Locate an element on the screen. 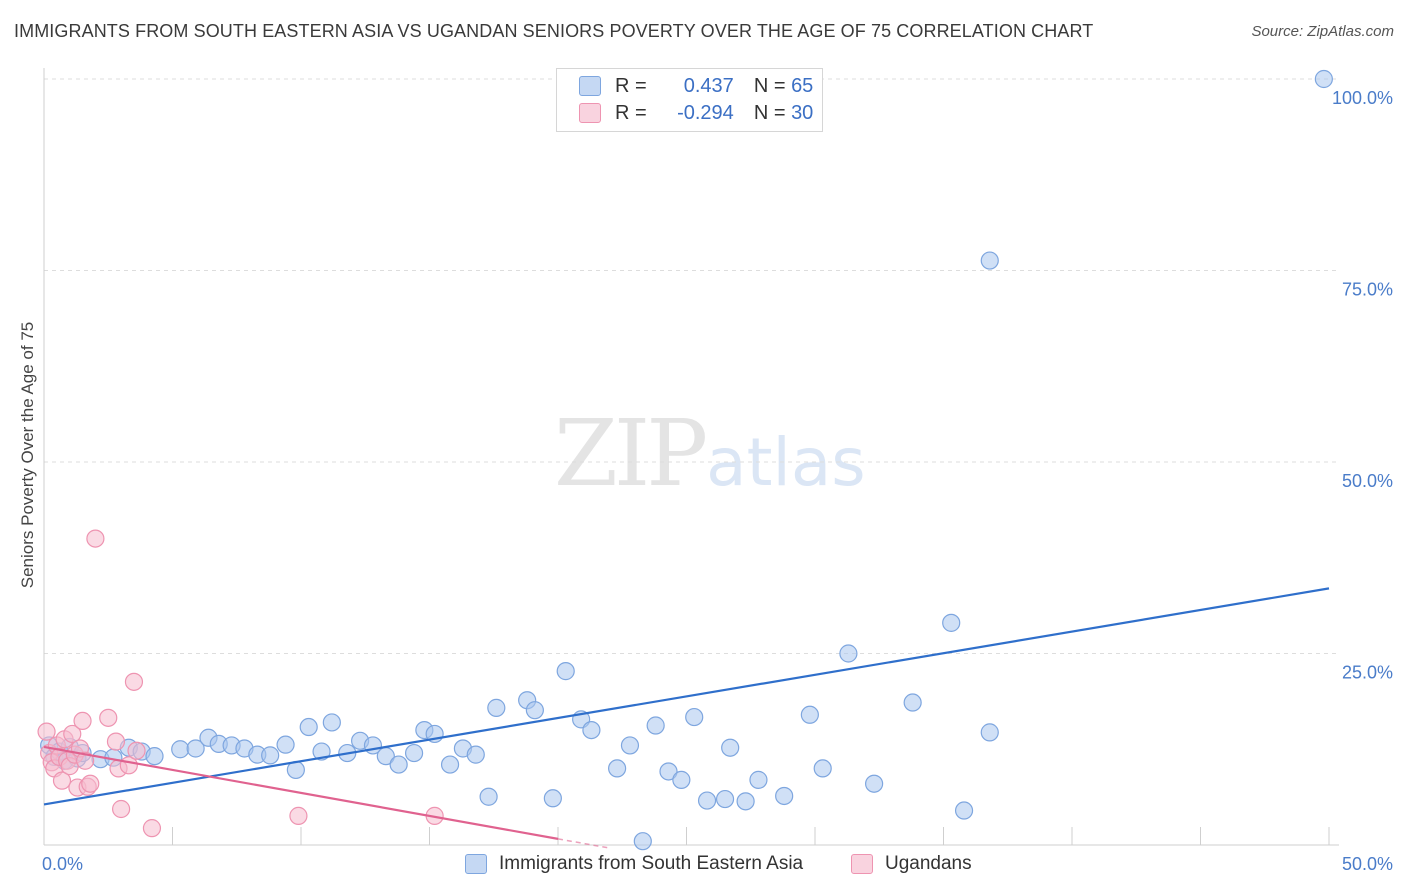 The height and width of the screenshot is (892, 1406). watermark-zip: ZIP is located at coordinates (631, 453).